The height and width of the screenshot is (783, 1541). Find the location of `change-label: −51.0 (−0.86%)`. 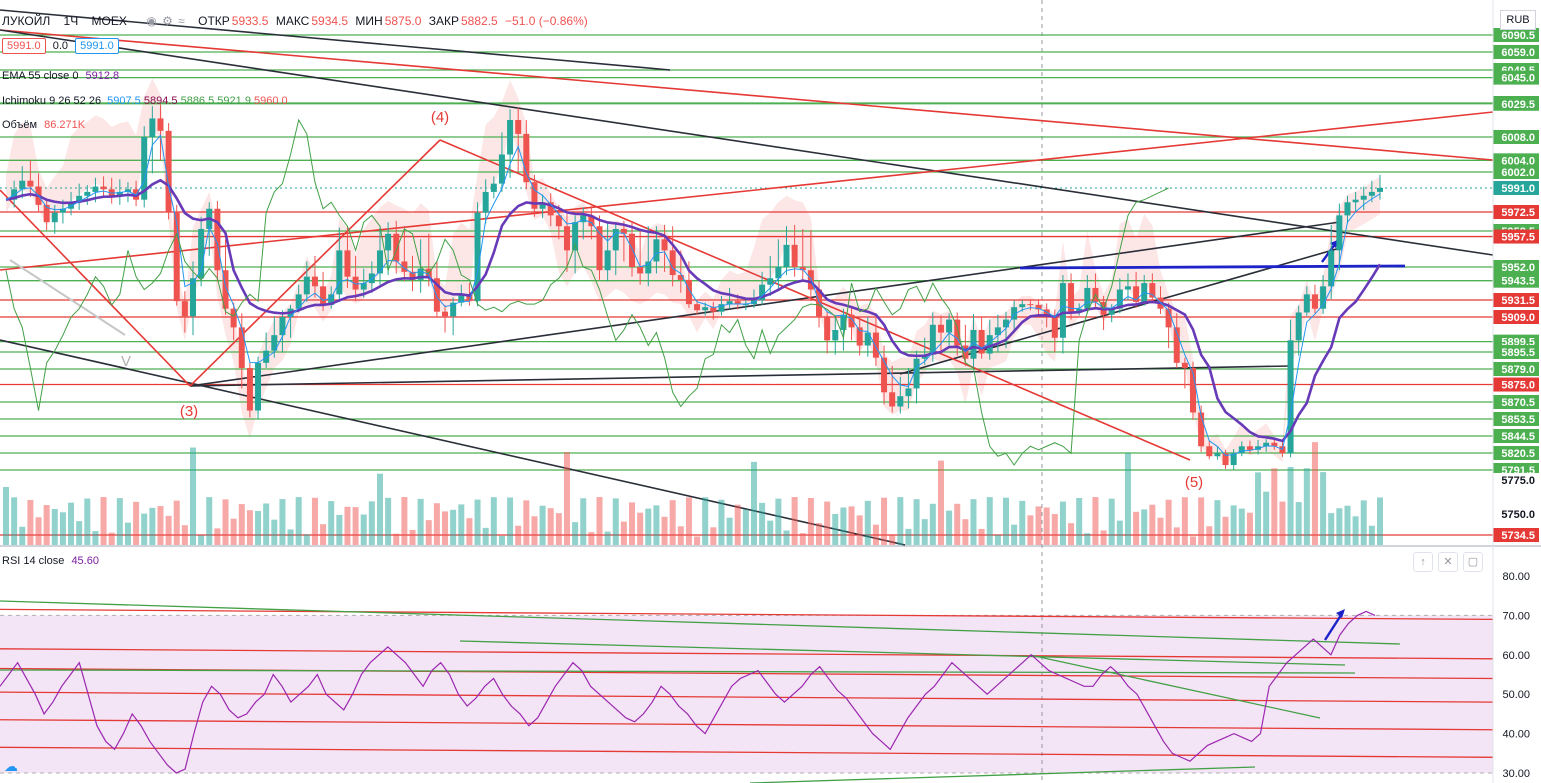

change-label: −51.0 (−0.86%) is located at coordinates (546, 21).